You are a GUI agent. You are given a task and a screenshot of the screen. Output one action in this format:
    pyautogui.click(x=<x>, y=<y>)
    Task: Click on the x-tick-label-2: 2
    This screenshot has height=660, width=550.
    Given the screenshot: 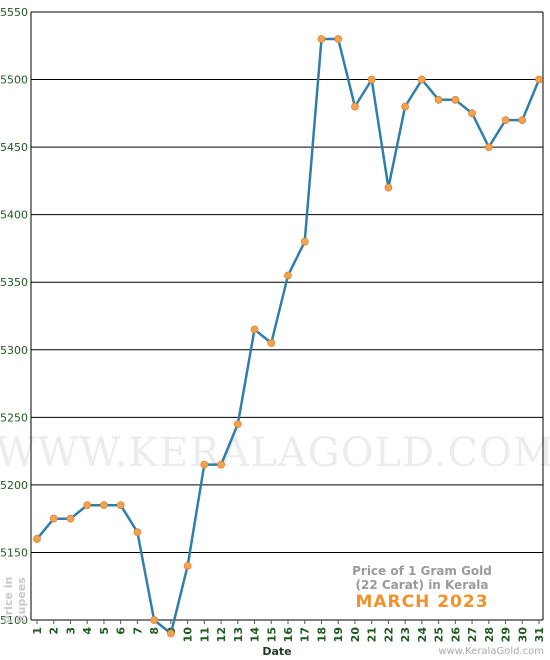 What is the action you would take?
    pyautogui.click(x=54, y=631)
    